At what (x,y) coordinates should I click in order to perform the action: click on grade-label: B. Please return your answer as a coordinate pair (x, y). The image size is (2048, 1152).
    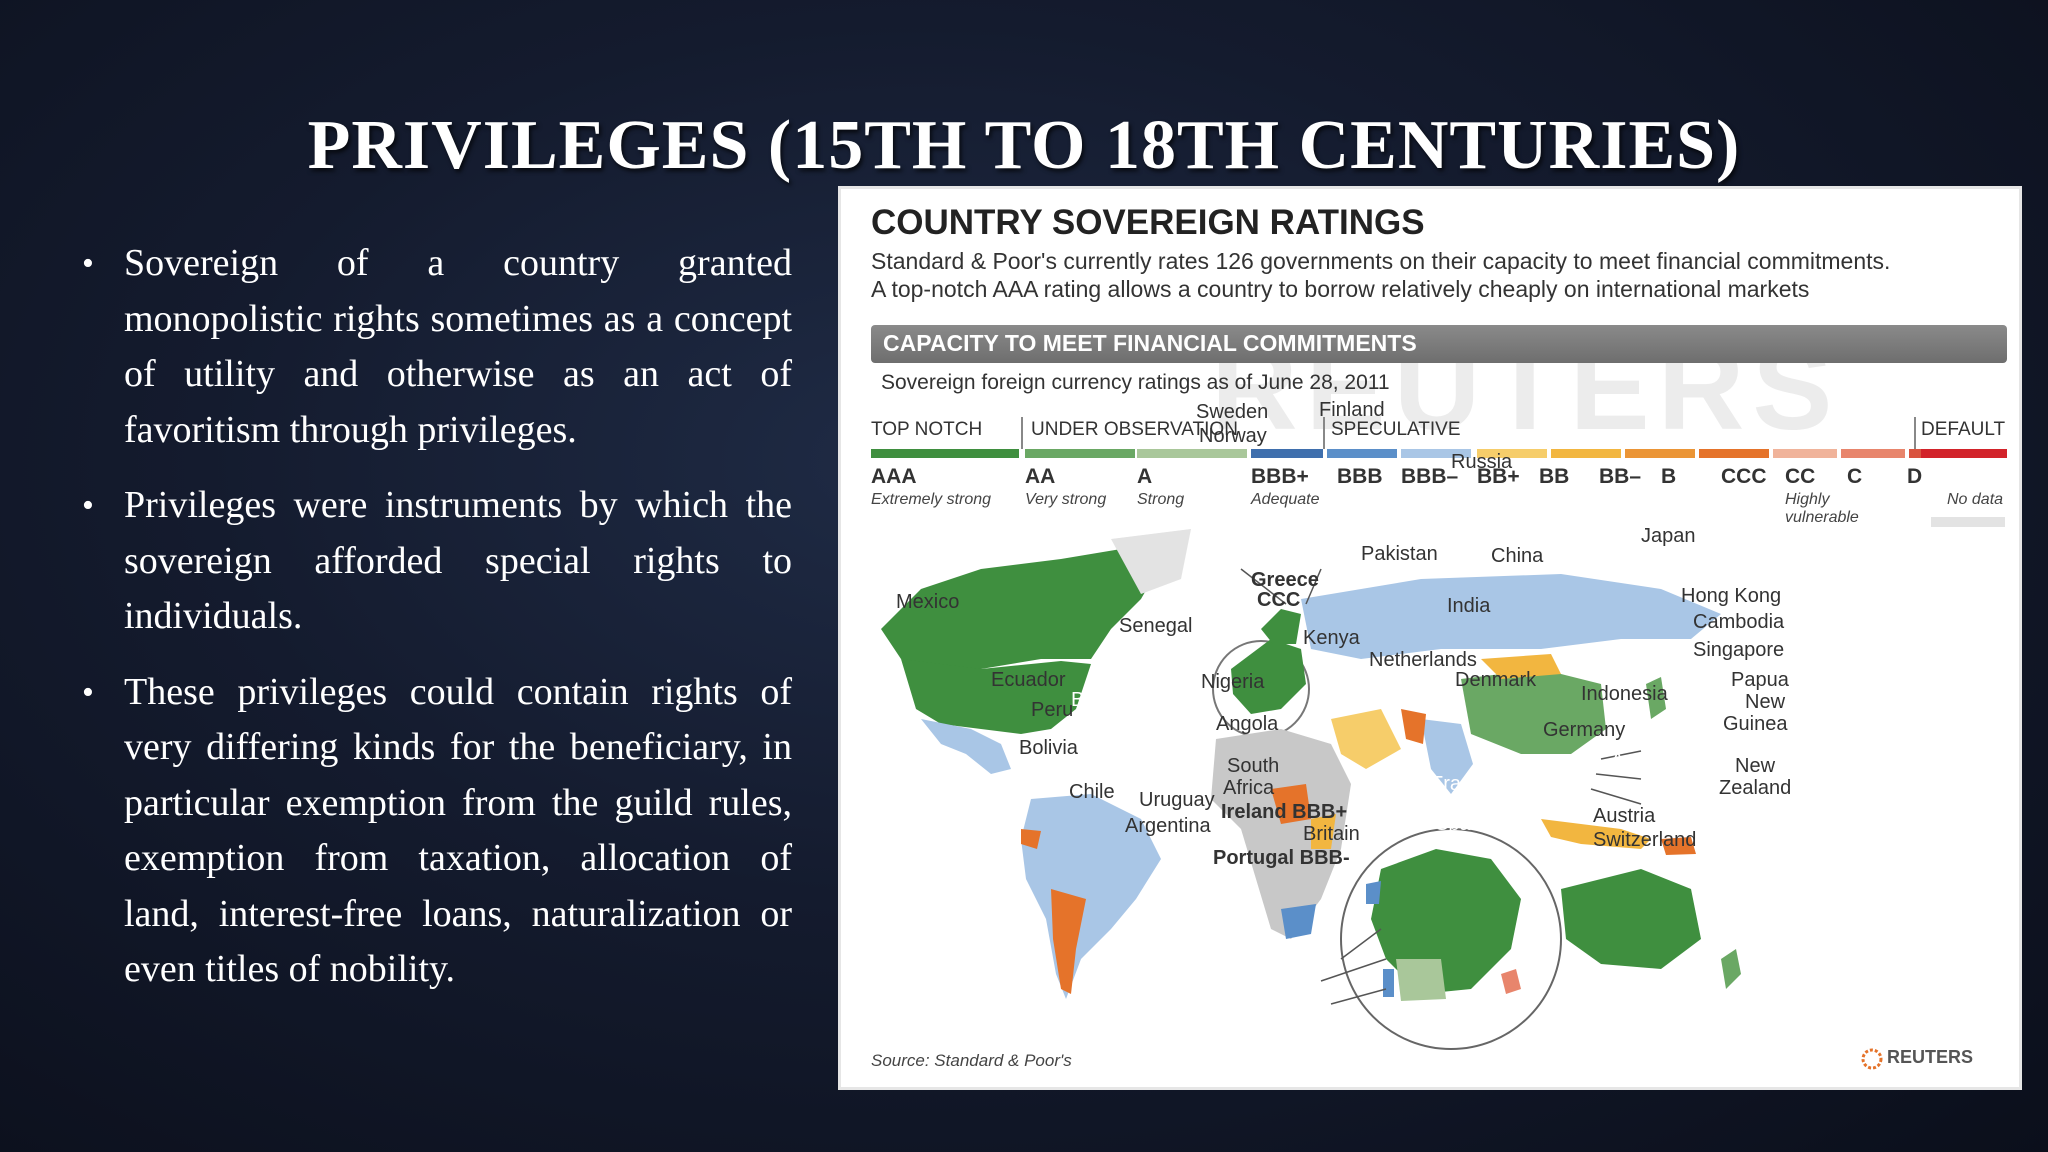
    Looking at the image, I should click on (1669, 476).